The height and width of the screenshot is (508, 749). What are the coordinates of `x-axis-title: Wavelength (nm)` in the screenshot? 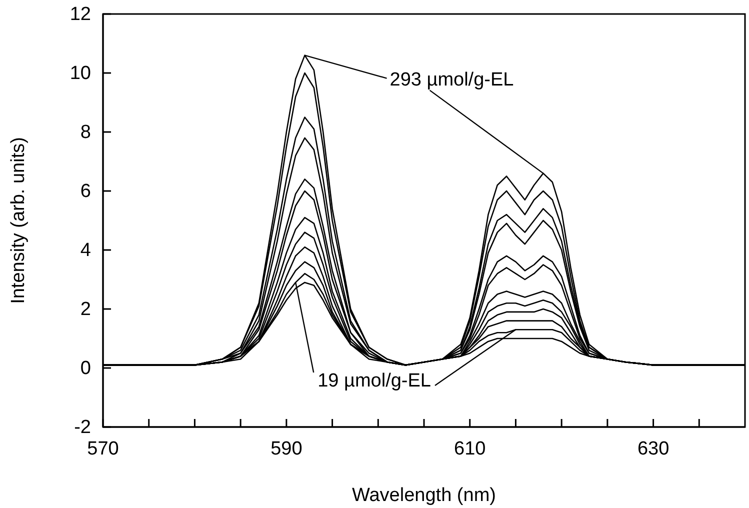 It's located at (424, 495).